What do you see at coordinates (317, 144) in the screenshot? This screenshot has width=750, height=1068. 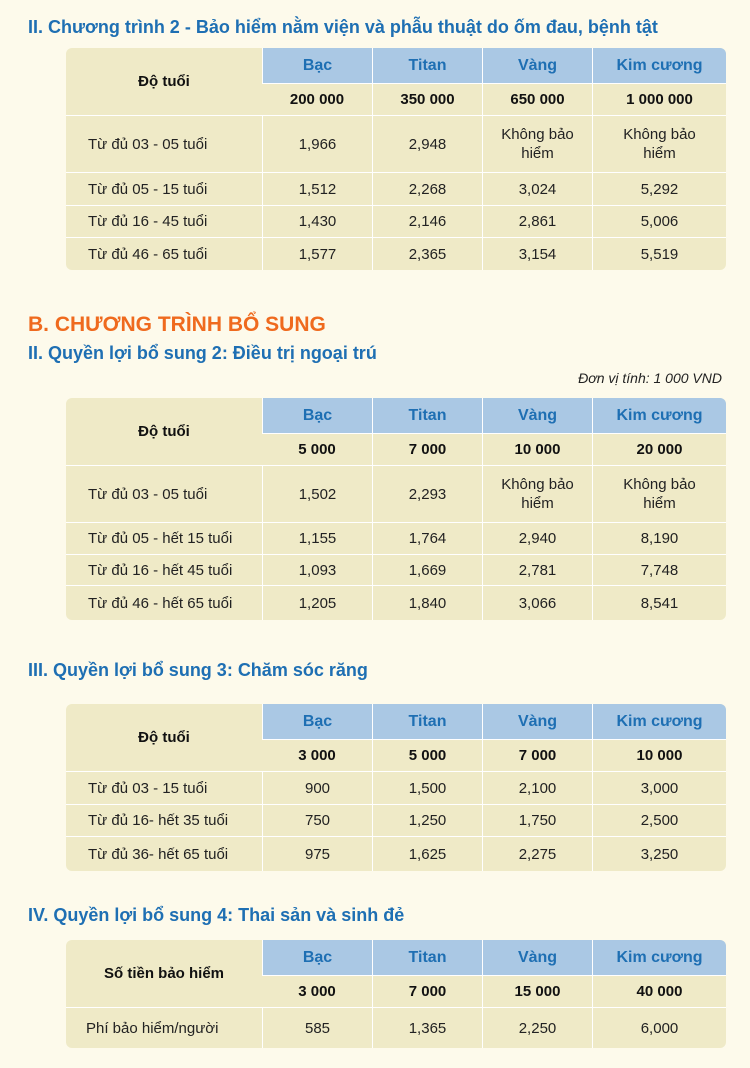 I see `premium-value: 1,966` at bounding box center [317, 144].